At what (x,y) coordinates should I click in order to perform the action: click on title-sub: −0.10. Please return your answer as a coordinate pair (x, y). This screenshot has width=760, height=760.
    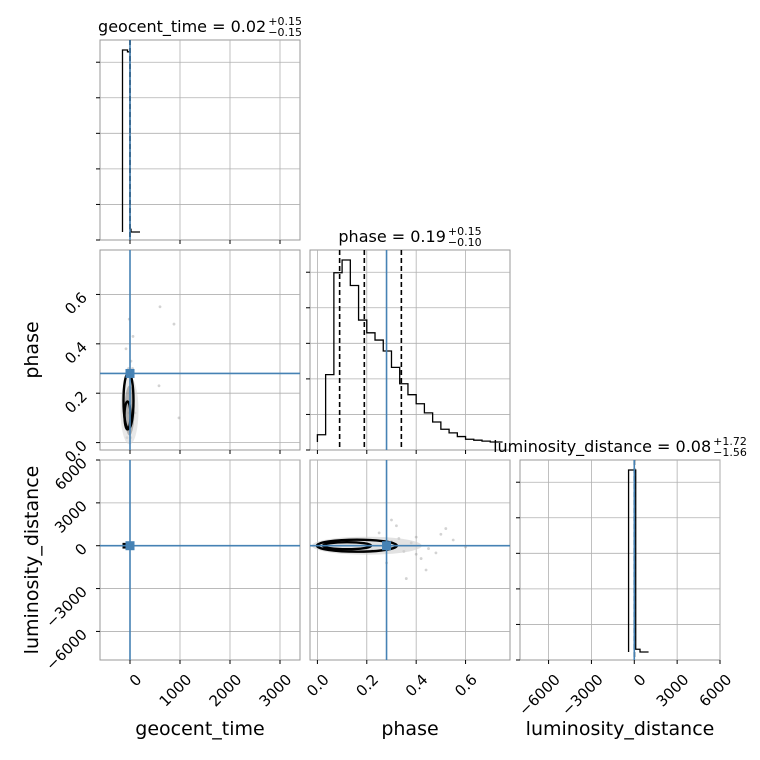
    Looking at the image, I should click on (465, 242).